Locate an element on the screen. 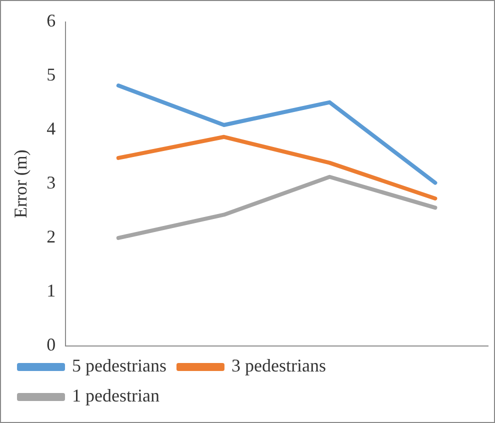  y-tick-label: 6 is located at coordinates (51, 20).